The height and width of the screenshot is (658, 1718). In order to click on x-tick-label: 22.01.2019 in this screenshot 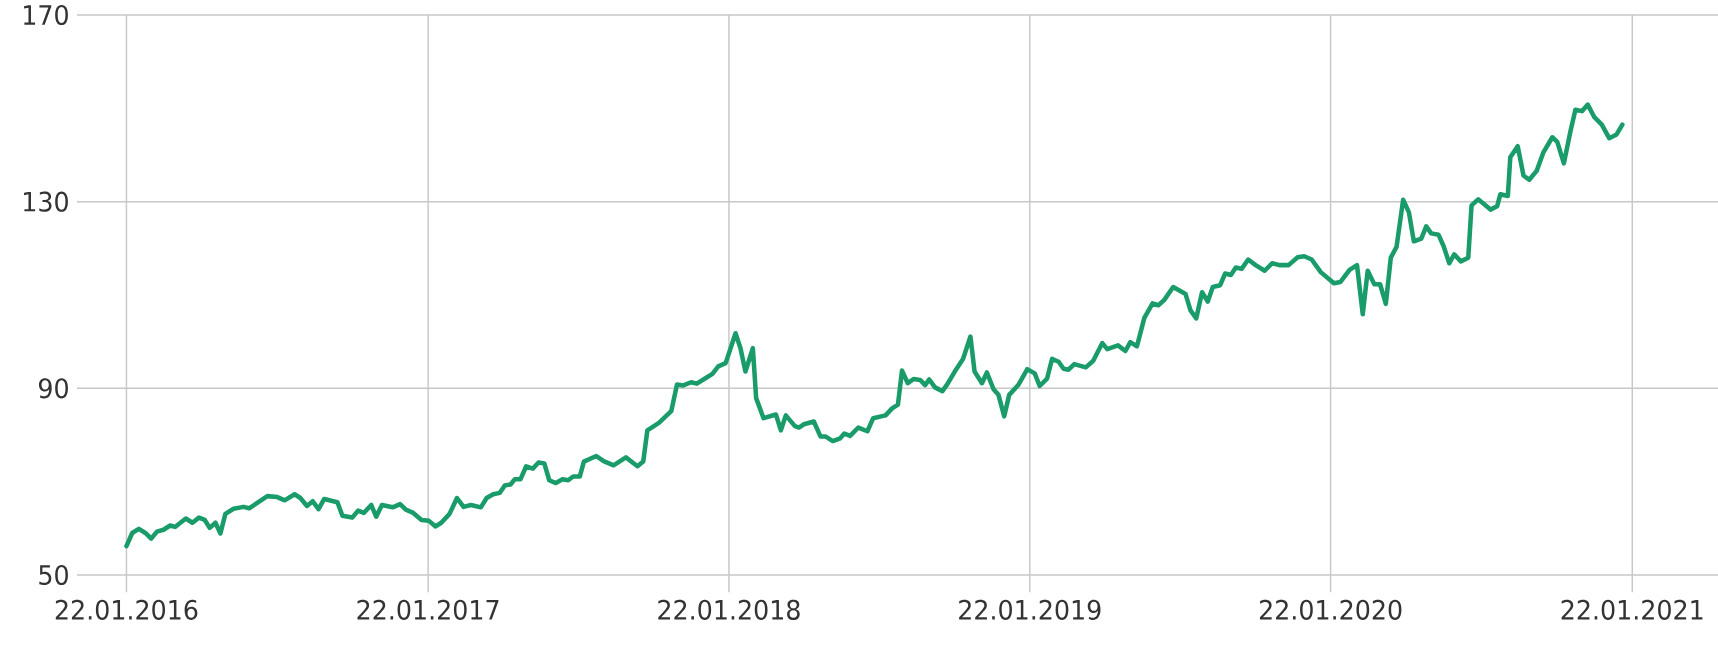, I will do `click(1030, 609)`.